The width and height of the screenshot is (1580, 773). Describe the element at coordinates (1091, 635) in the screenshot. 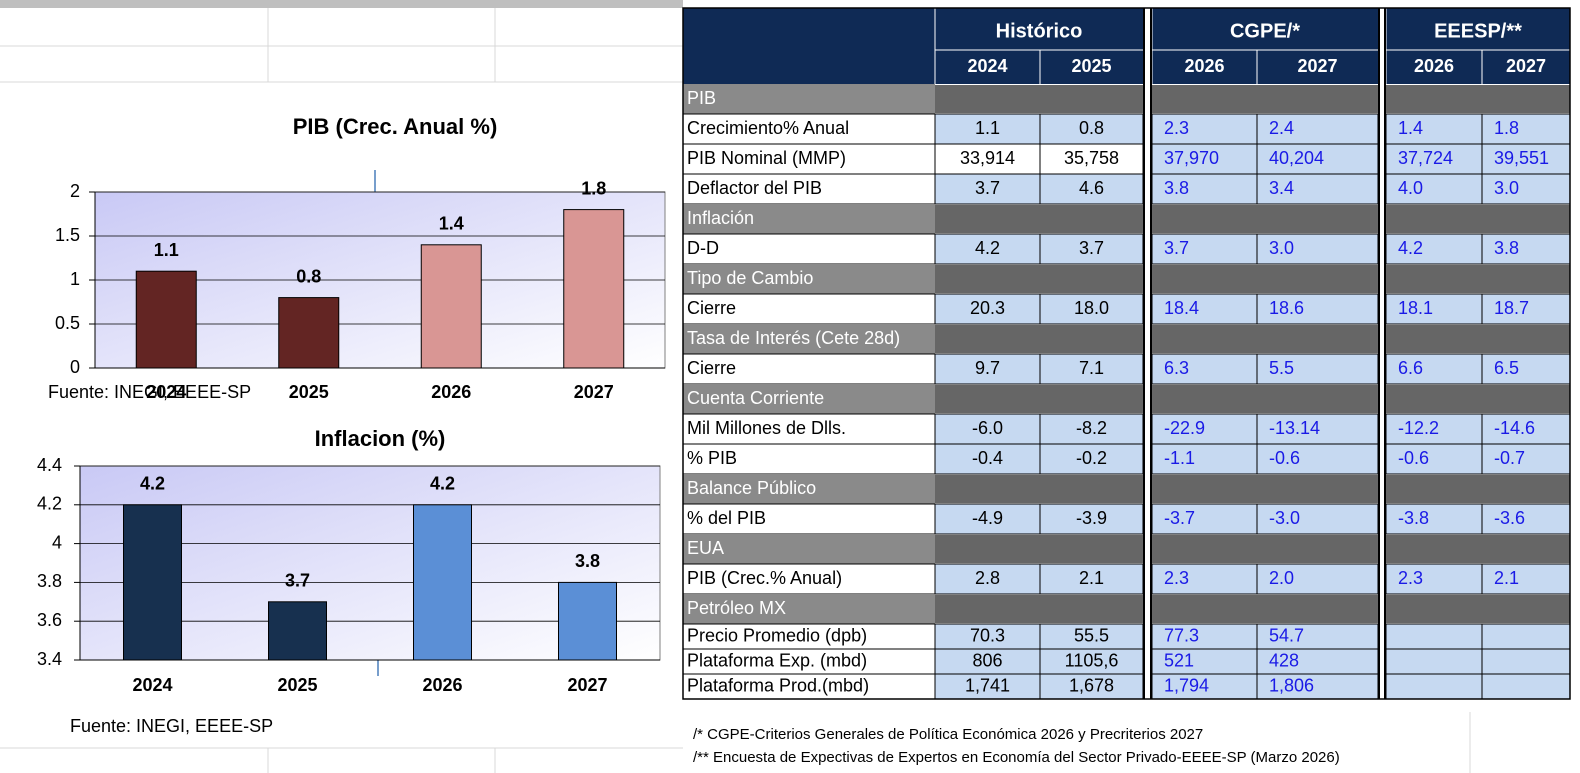

I see `cell-value: 55.5` at that location.